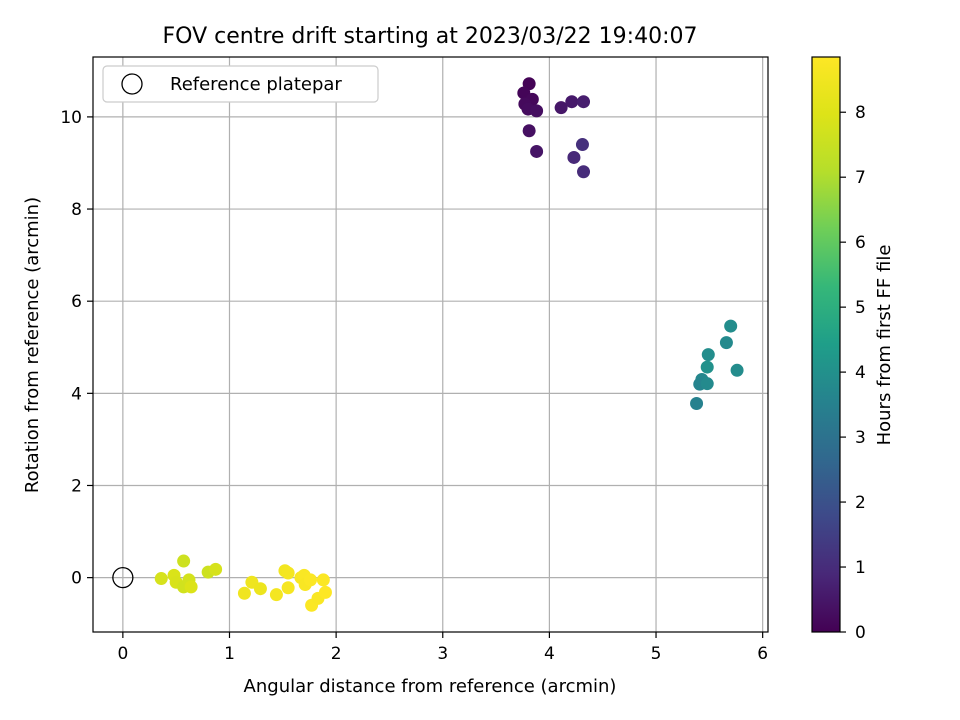  Describe the element at coordinates (256, 84) in the screenshot. I see `legend-label: Reference platepar` at that location.